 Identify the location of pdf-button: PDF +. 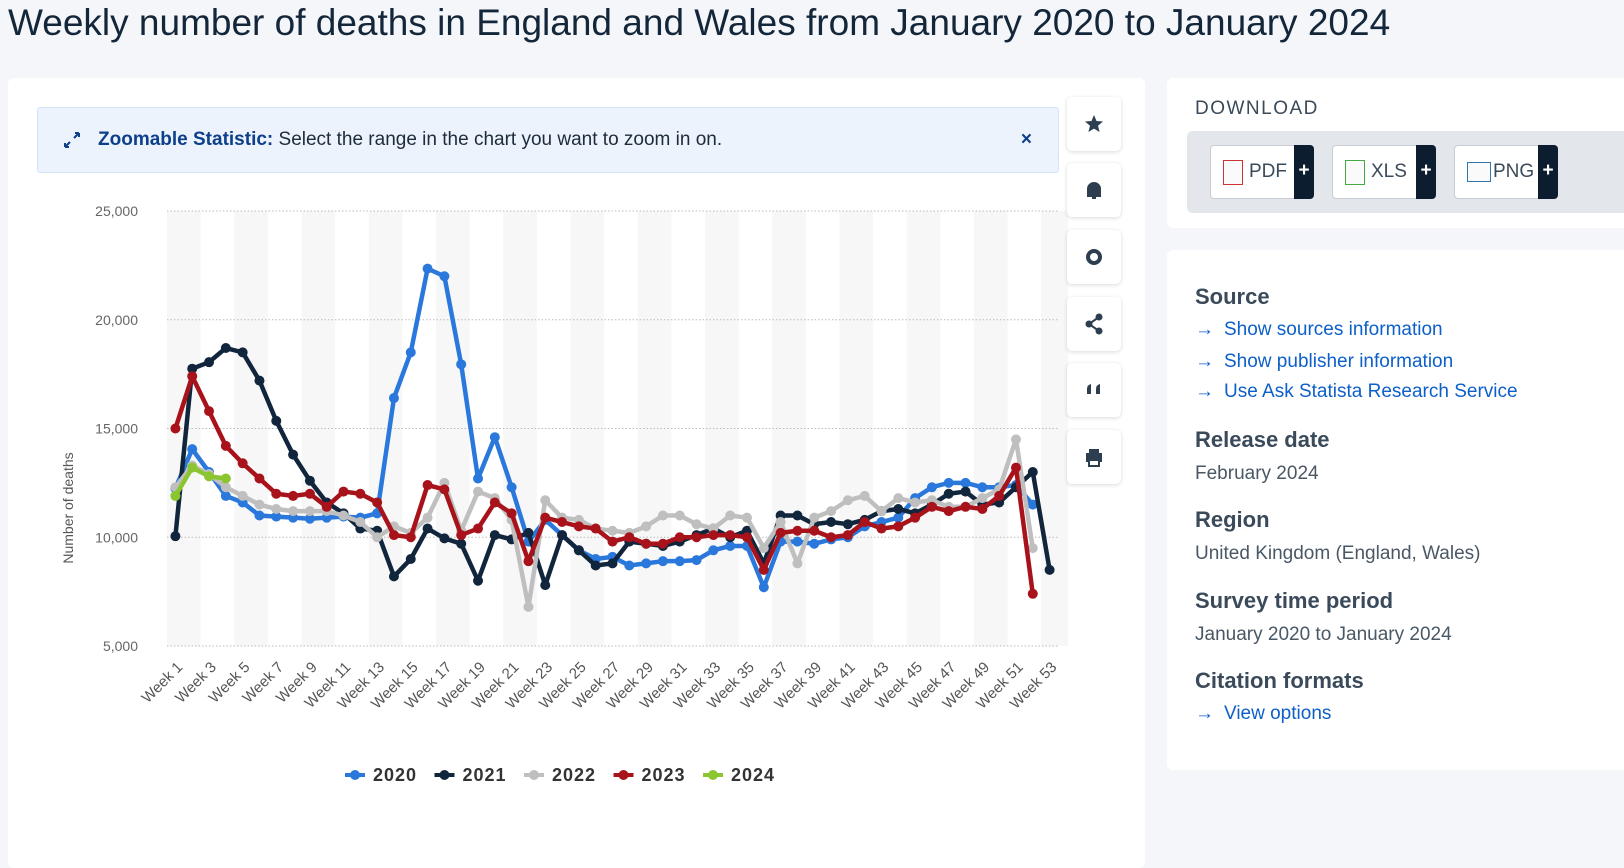
(1262, 172).